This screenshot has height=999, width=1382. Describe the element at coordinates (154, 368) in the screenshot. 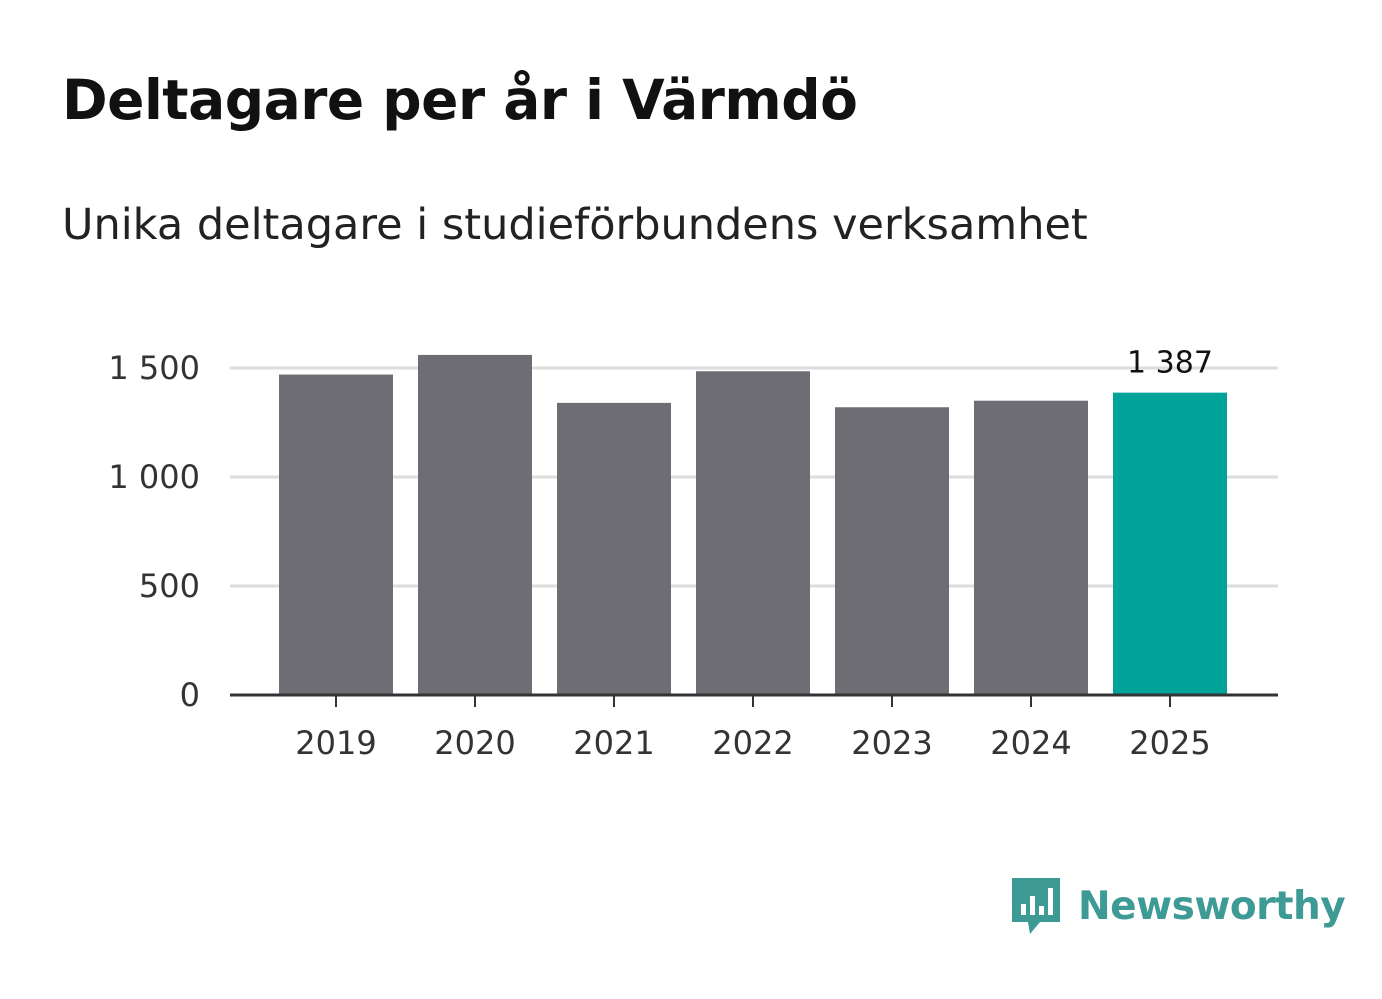

I see `y-tick-label: 1 500` at that location.